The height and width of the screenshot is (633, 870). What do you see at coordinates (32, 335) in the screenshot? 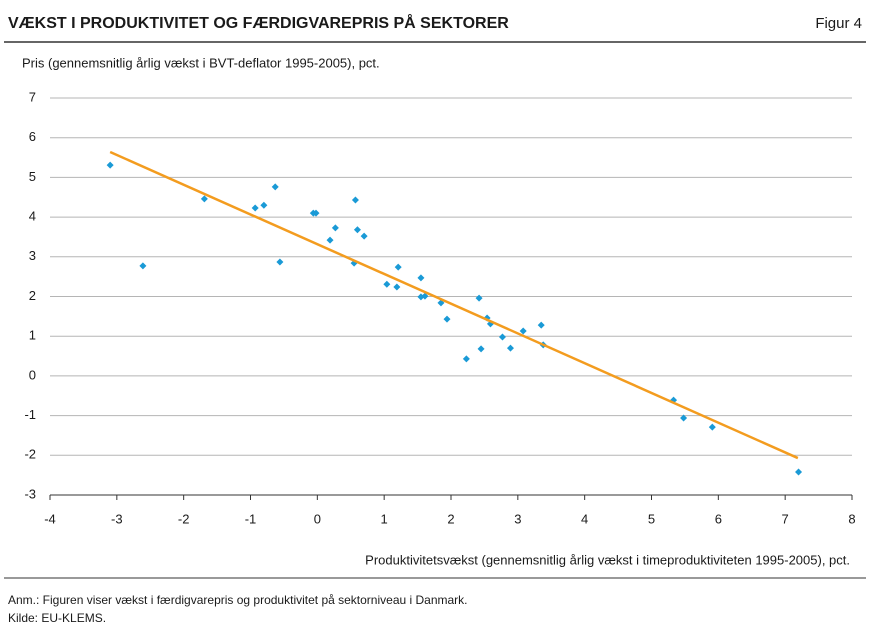
I see `y-tick-label: 1` at bounding box center [32, 335].